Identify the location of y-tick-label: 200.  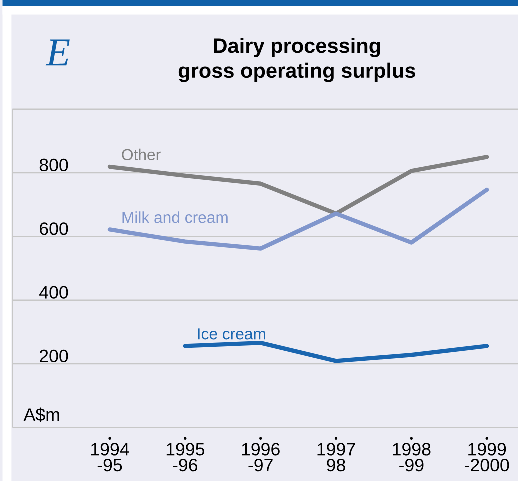
(54, 356).